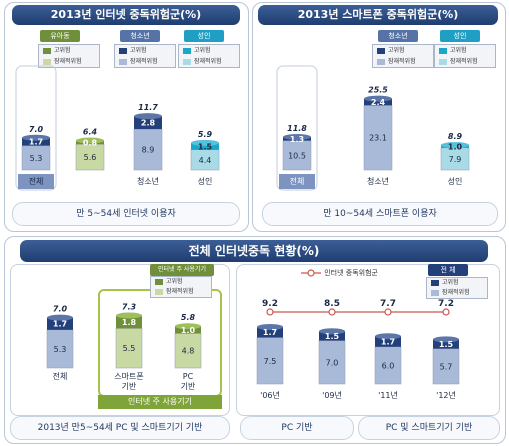 The image size is (509, 446). Describe the element at coordinates (126, 214) in the screenshot. I see `internet-risk-caption: 만 5~54세 인터넷 이용자` at that location.